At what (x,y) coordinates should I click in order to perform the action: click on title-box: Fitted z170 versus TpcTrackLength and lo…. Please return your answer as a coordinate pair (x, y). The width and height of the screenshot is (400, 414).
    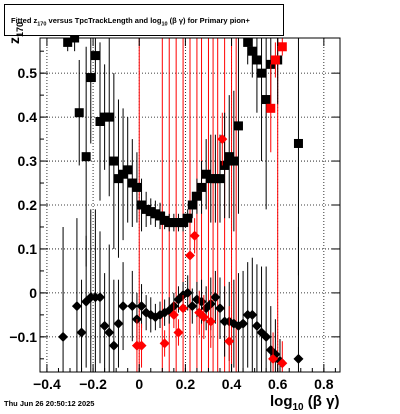
    Looking at the image, I should click on (144, 20).